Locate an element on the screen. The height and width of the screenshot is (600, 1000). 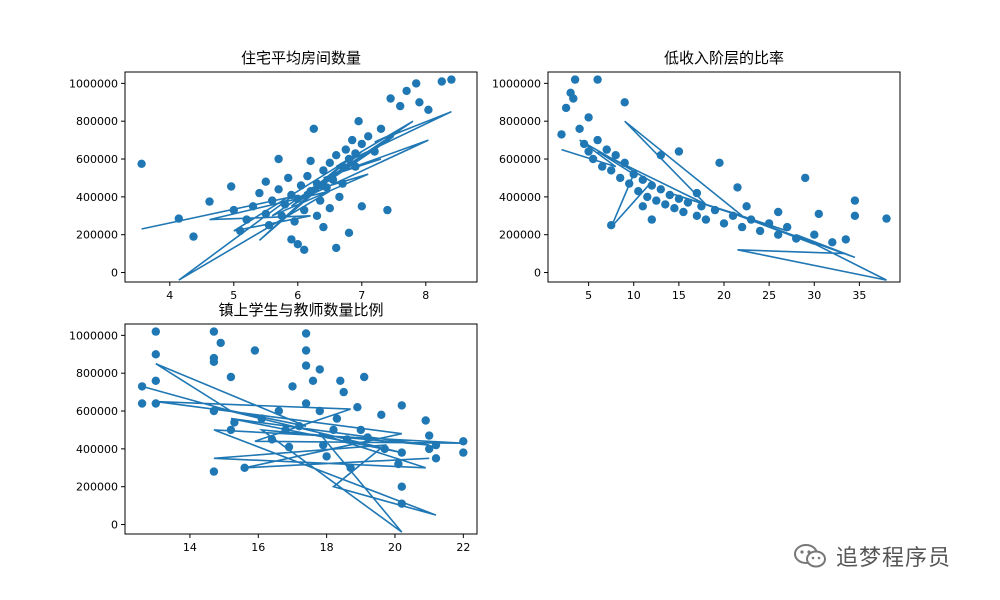
x-tick-label: 8 is located at coordinates (425, 295).